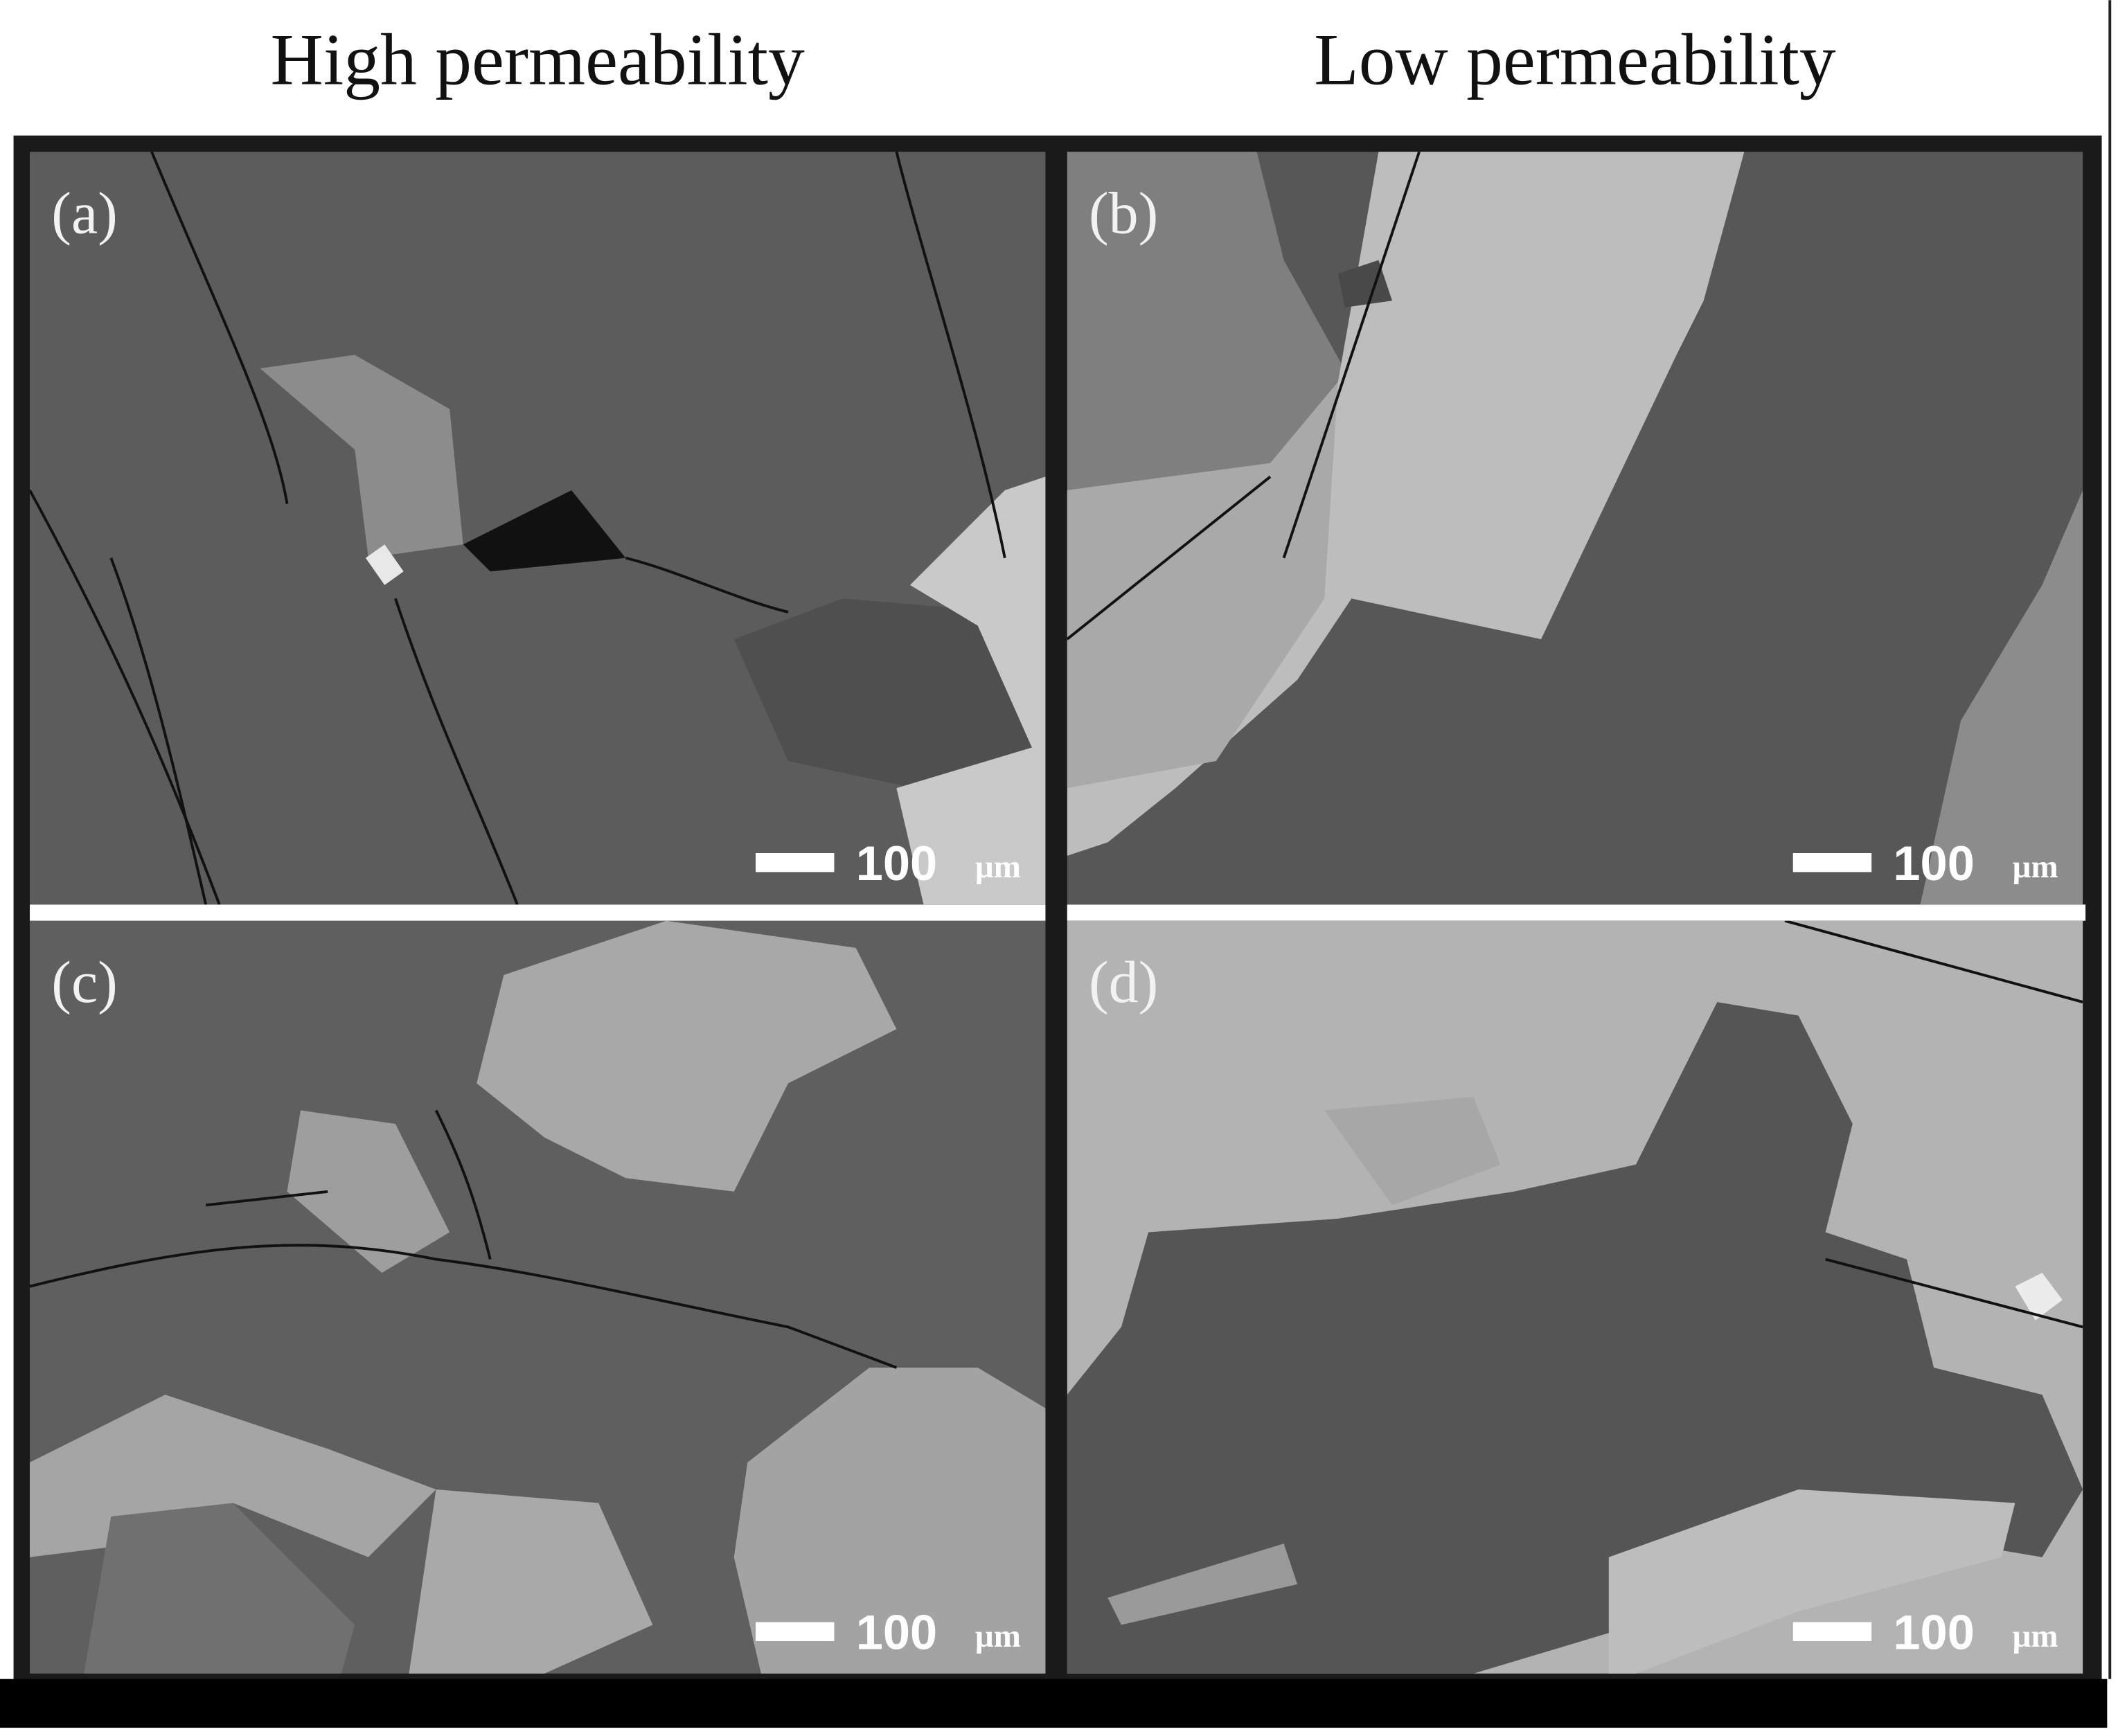 This screenshot has height=1736, width=2118. Describe the element at coordinates (1123, 982) in the screenshot. I see `panel-label: (d)` at that location.